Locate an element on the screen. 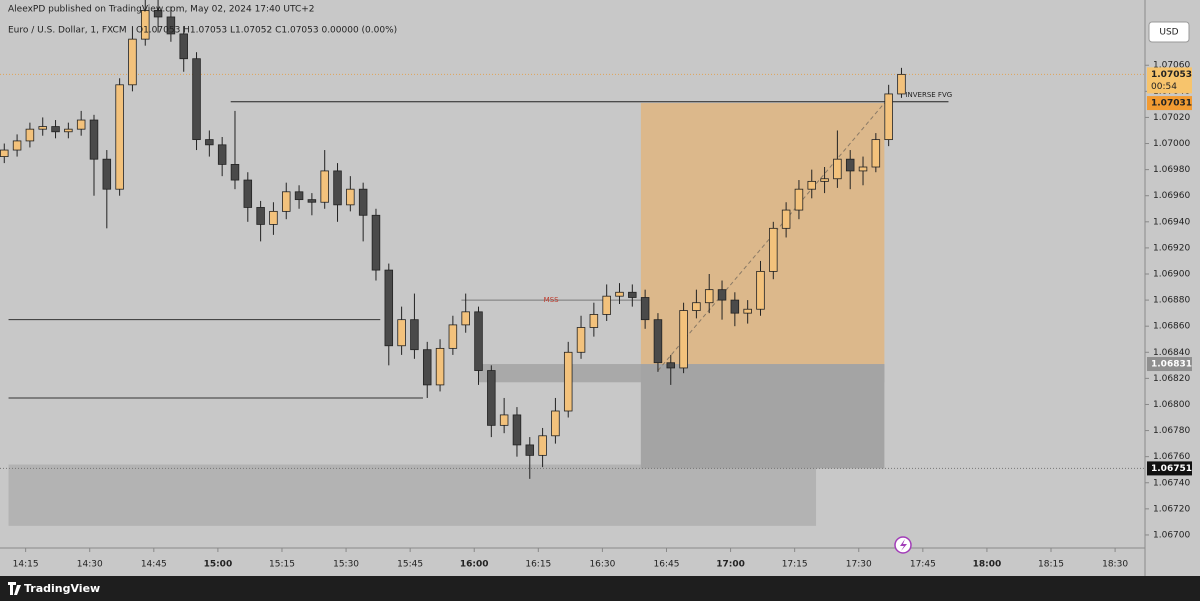  x-tick-label: 15:00 is located at coordinates (218, 565).